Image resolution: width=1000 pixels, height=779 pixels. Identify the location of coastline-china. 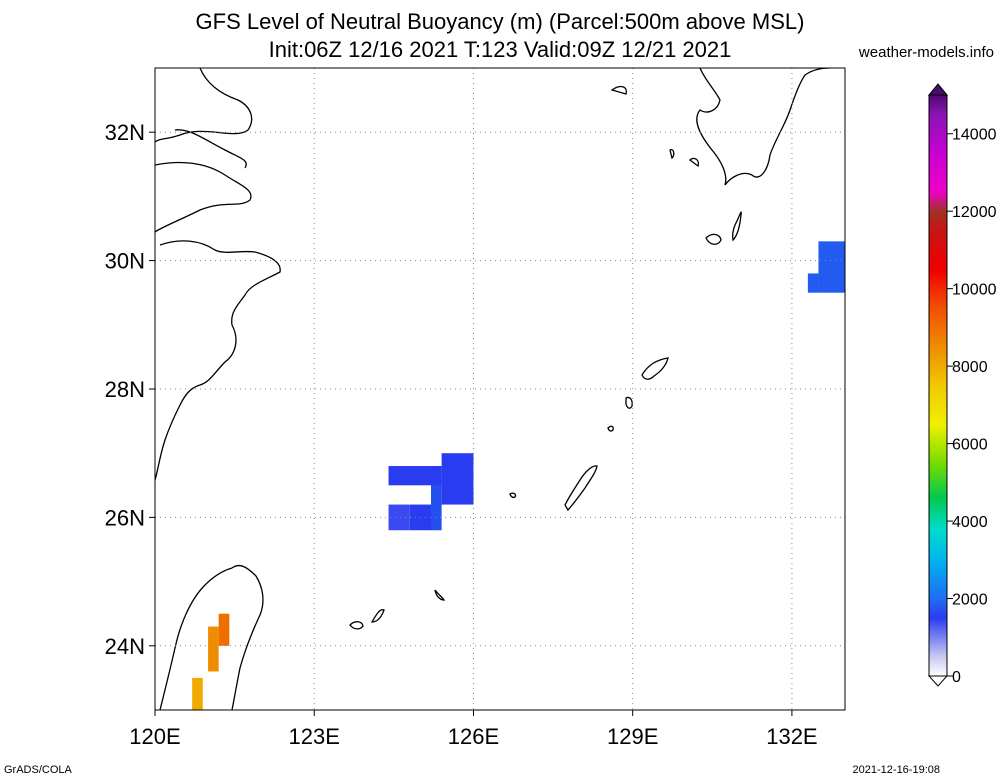
(218, 274).